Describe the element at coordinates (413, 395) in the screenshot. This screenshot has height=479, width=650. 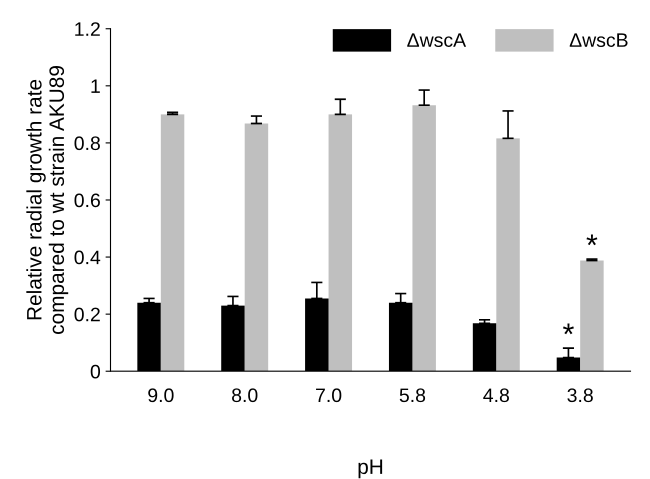
I see `x-tick-label: 5.8` at that location.